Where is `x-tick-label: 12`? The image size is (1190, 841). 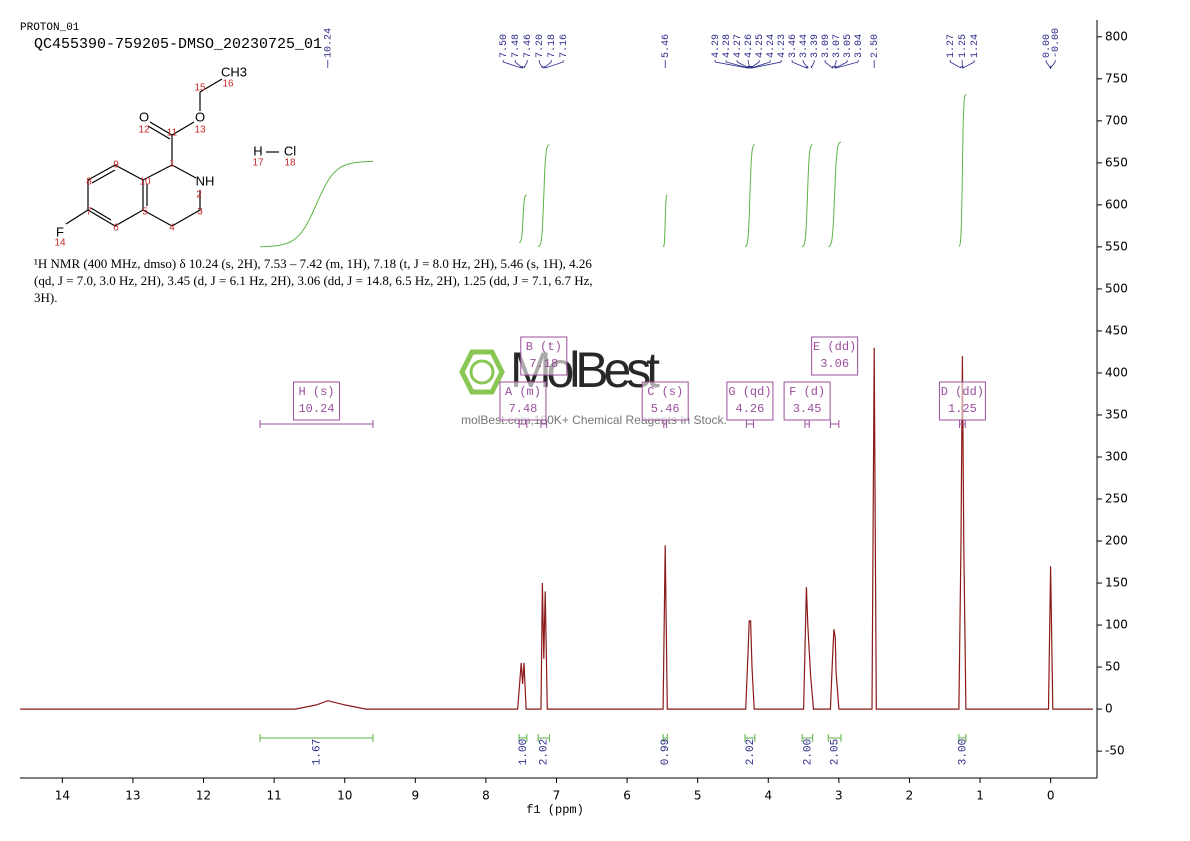
x-tick-label: 12 is located at coordinates (203, 796).